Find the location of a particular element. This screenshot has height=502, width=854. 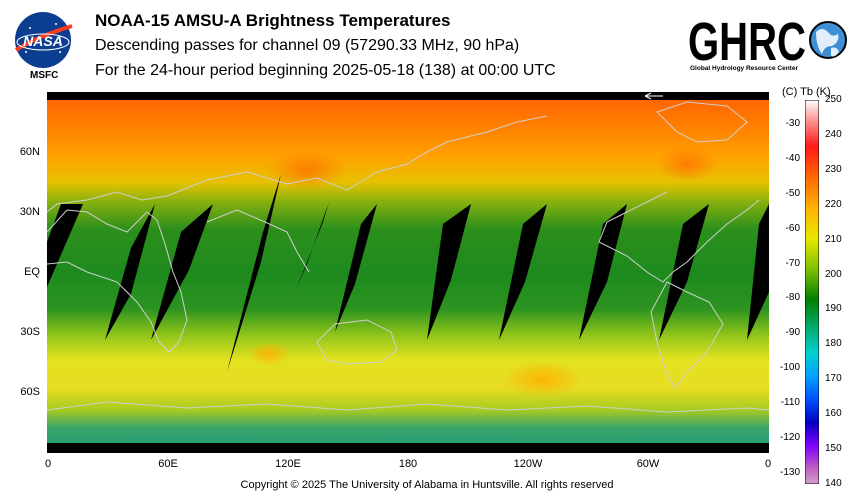

colorbar-celsius-label: -40 is located at coordinates (792, 158).